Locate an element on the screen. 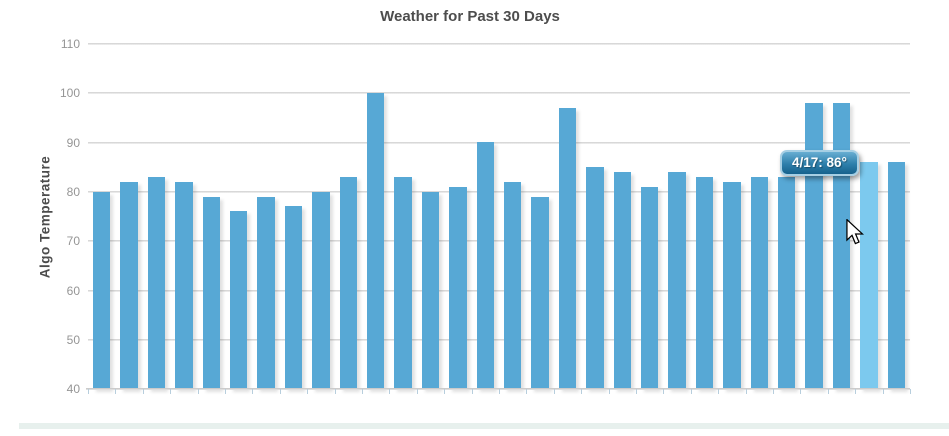 The width and height of the screenshot is (949, 436). y-tick-label: 110 is located at coordinates (70, 44).